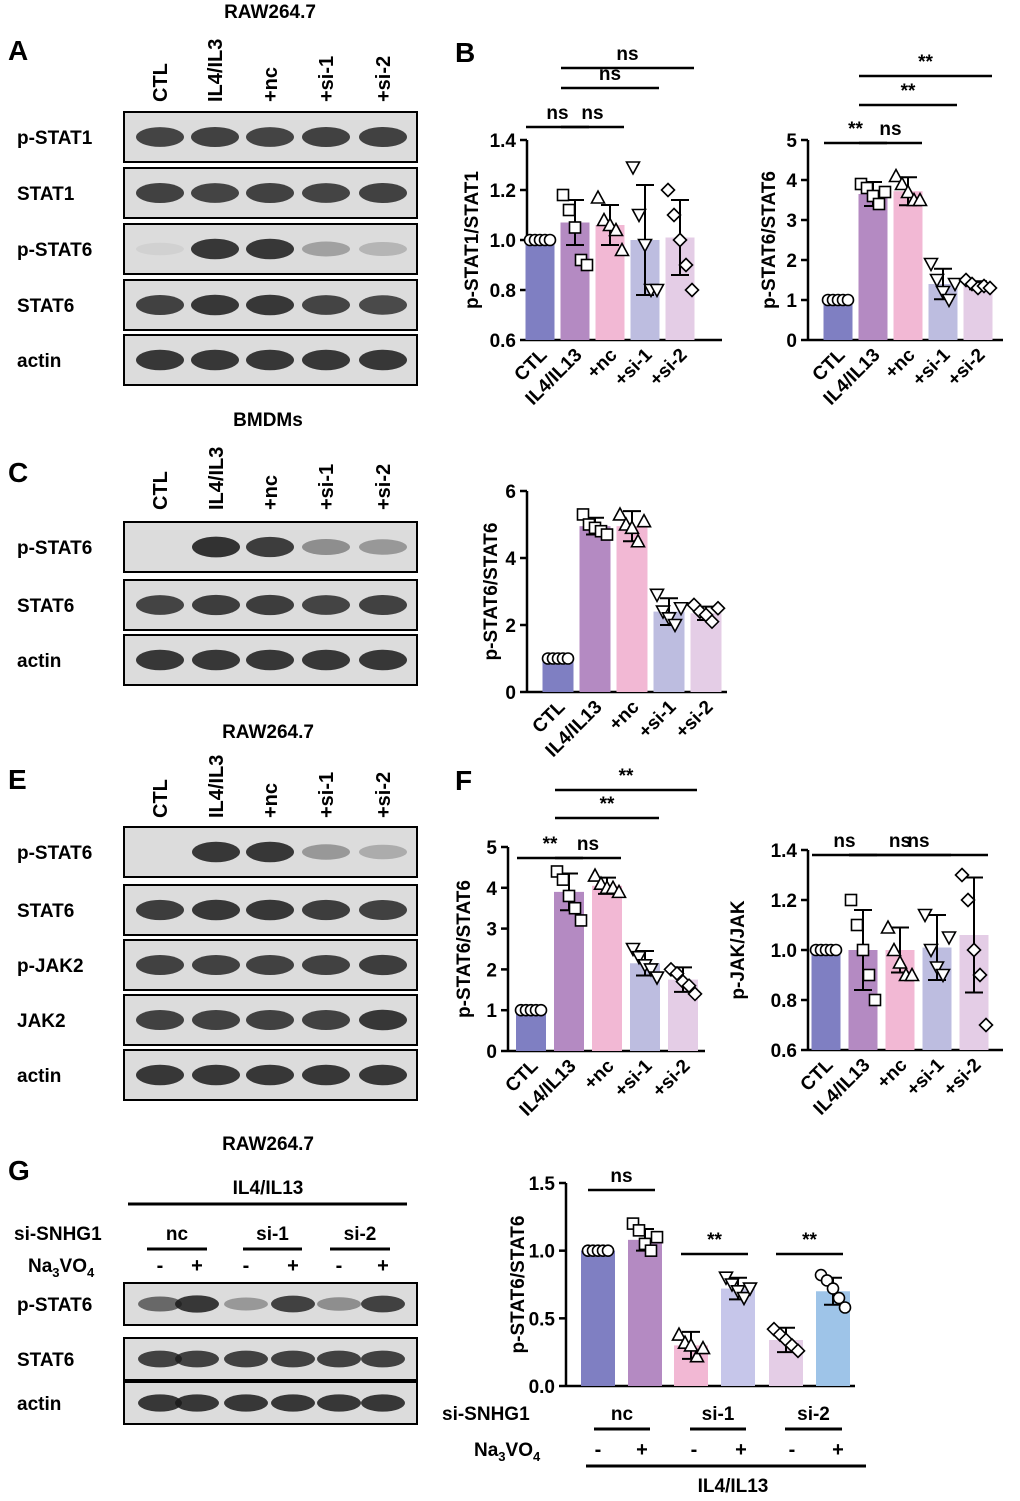 This screenshot has width=1020, height=1501. I want to click on lane-label: +si-1, so click(327, 795).